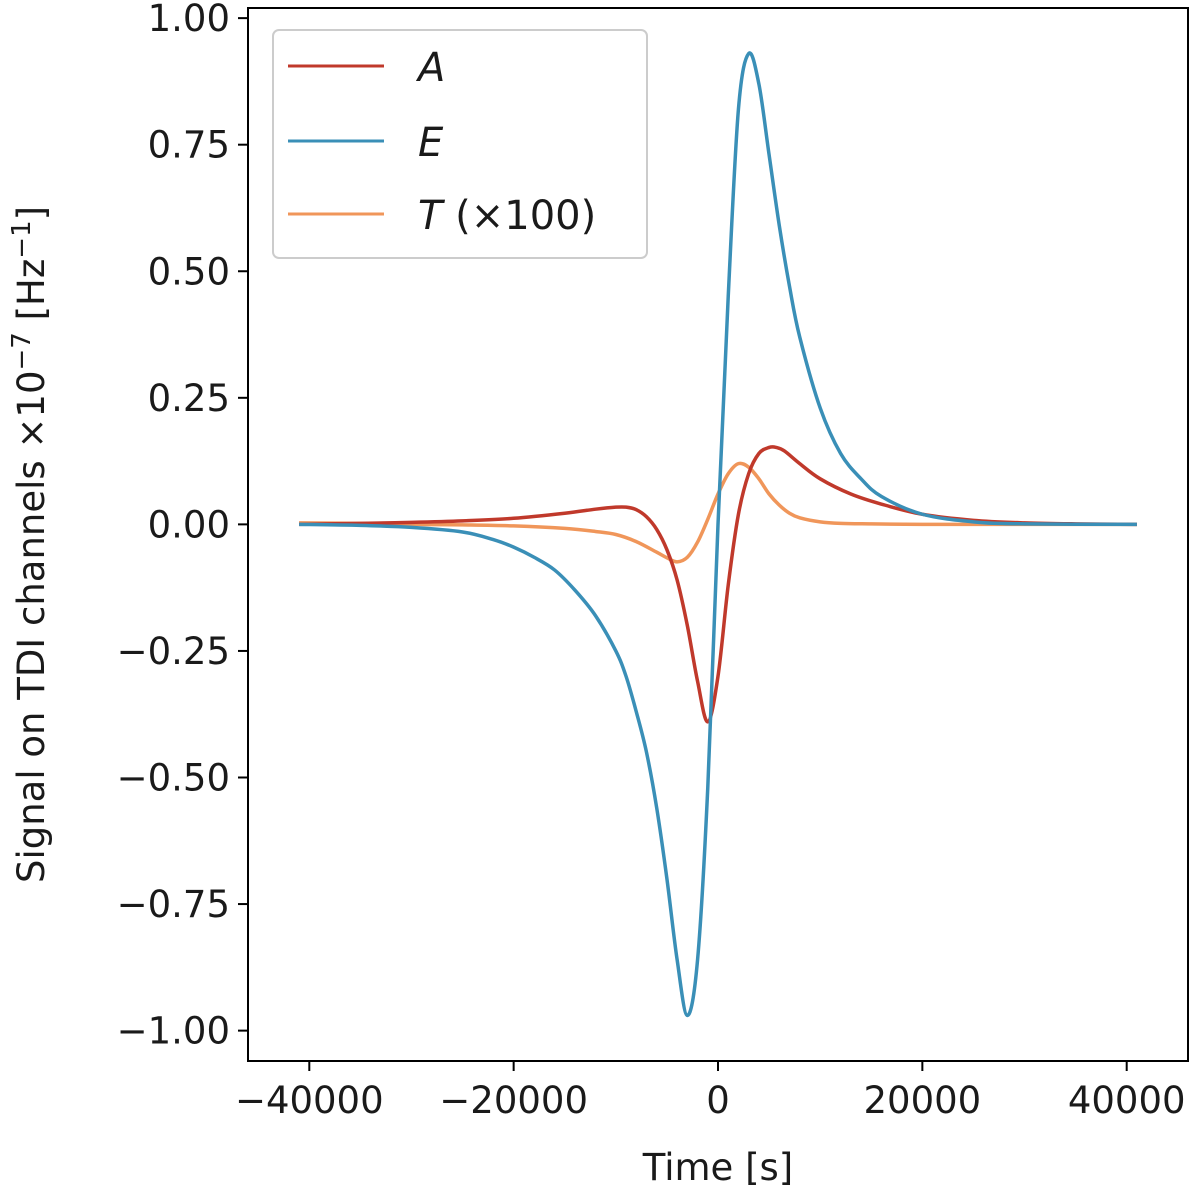 Image resolution: width=1200 pixels, height=1193 pixels. I want to click on legend-symbol-e: E, so click(431, 143).